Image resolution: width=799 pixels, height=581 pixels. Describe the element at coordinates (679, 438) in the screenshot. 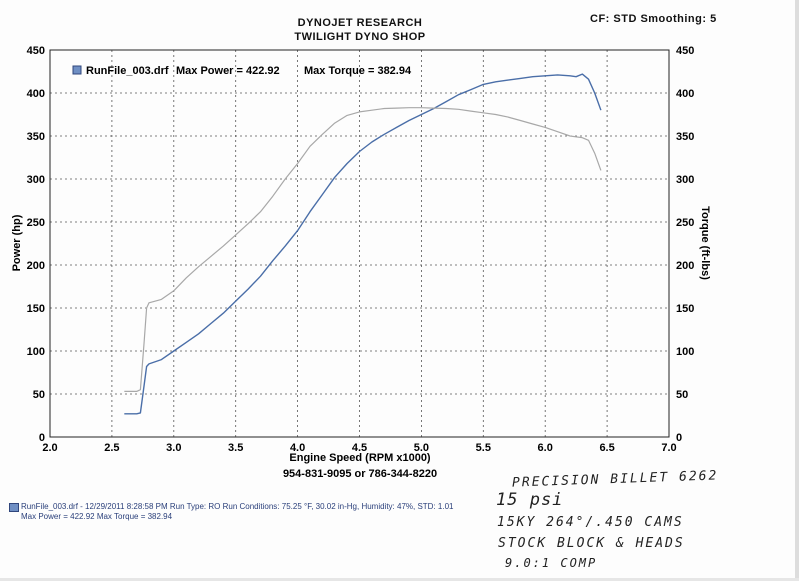

I see `y-tick-label-right: 0` at that location.